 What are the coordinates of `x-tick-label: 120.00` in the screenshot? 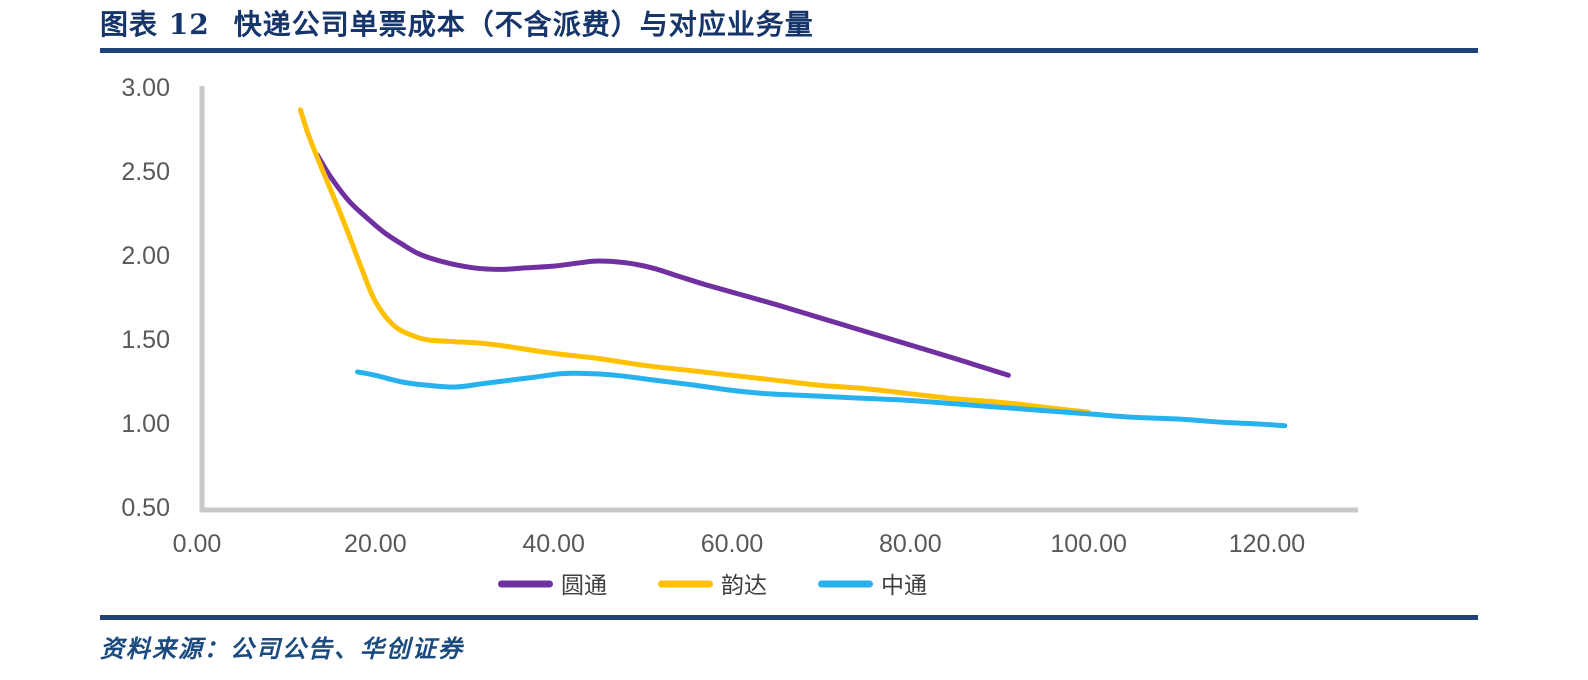 It's located at (1267, 544).